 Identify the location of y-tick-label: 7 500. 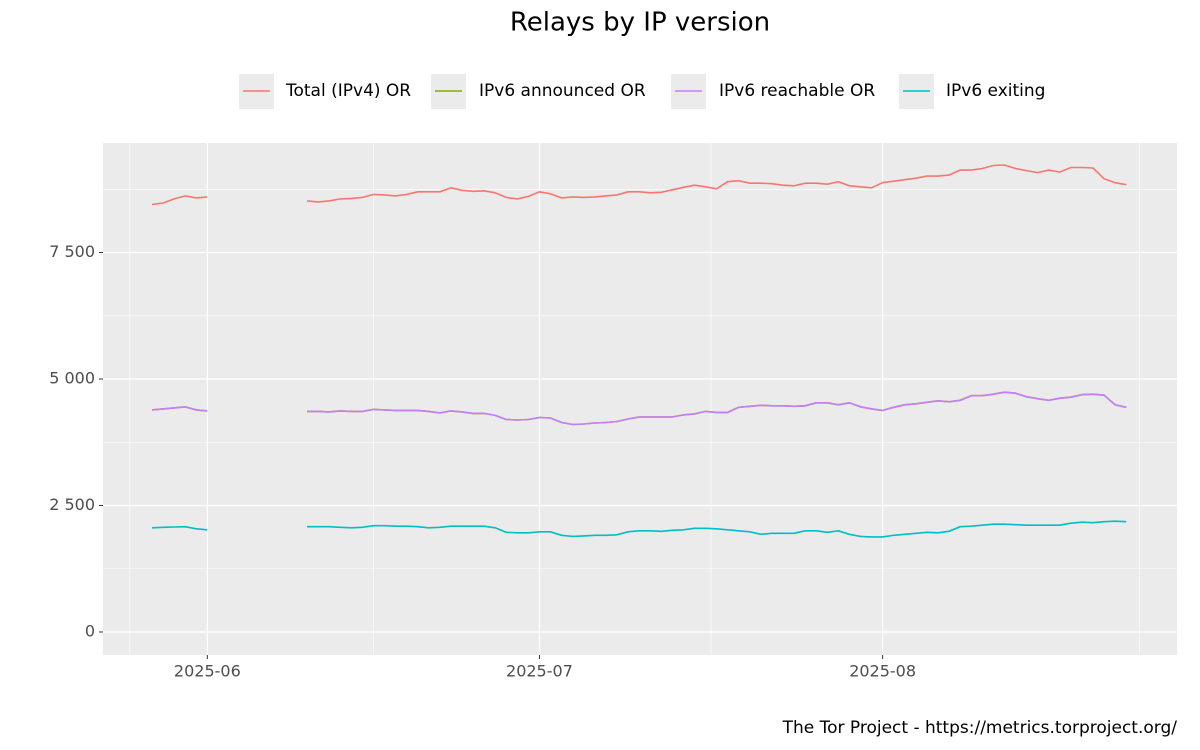
(72, 251).